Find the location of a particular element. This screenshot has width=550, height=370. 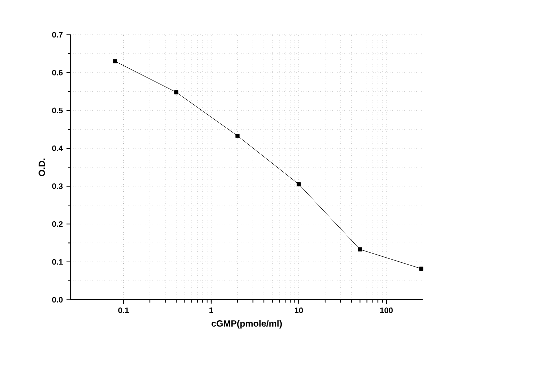

y-tick-label: 0.4 is located at coordinates (58, 149).